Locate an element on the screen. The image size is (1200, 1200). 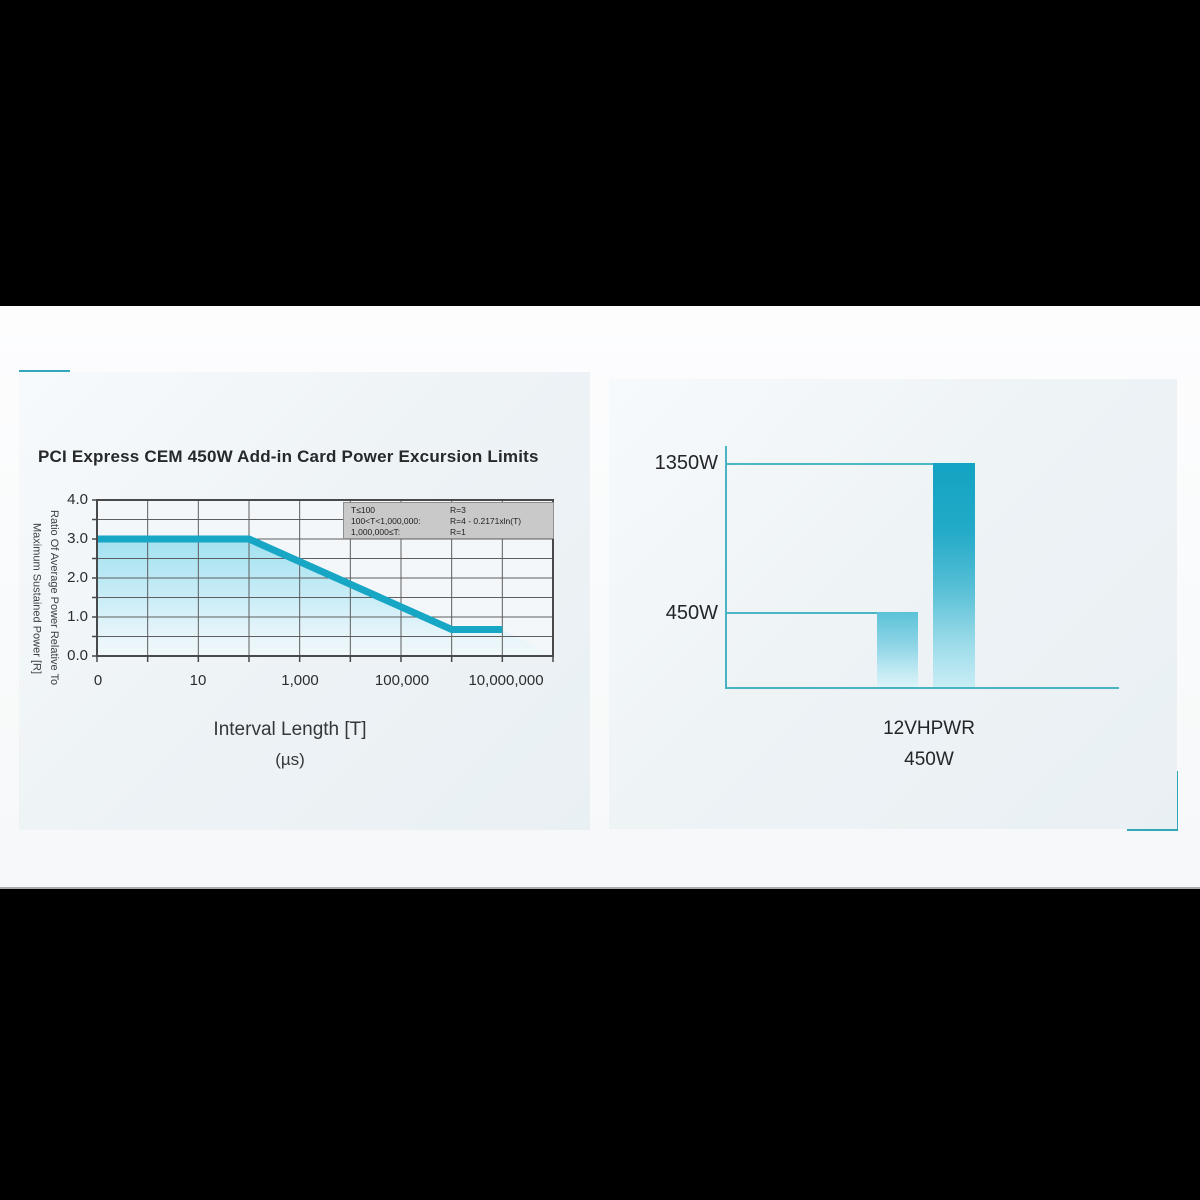
y-axis-label-line1: Ratio Of Average Power Relative To is located at coordinates (54, 598).